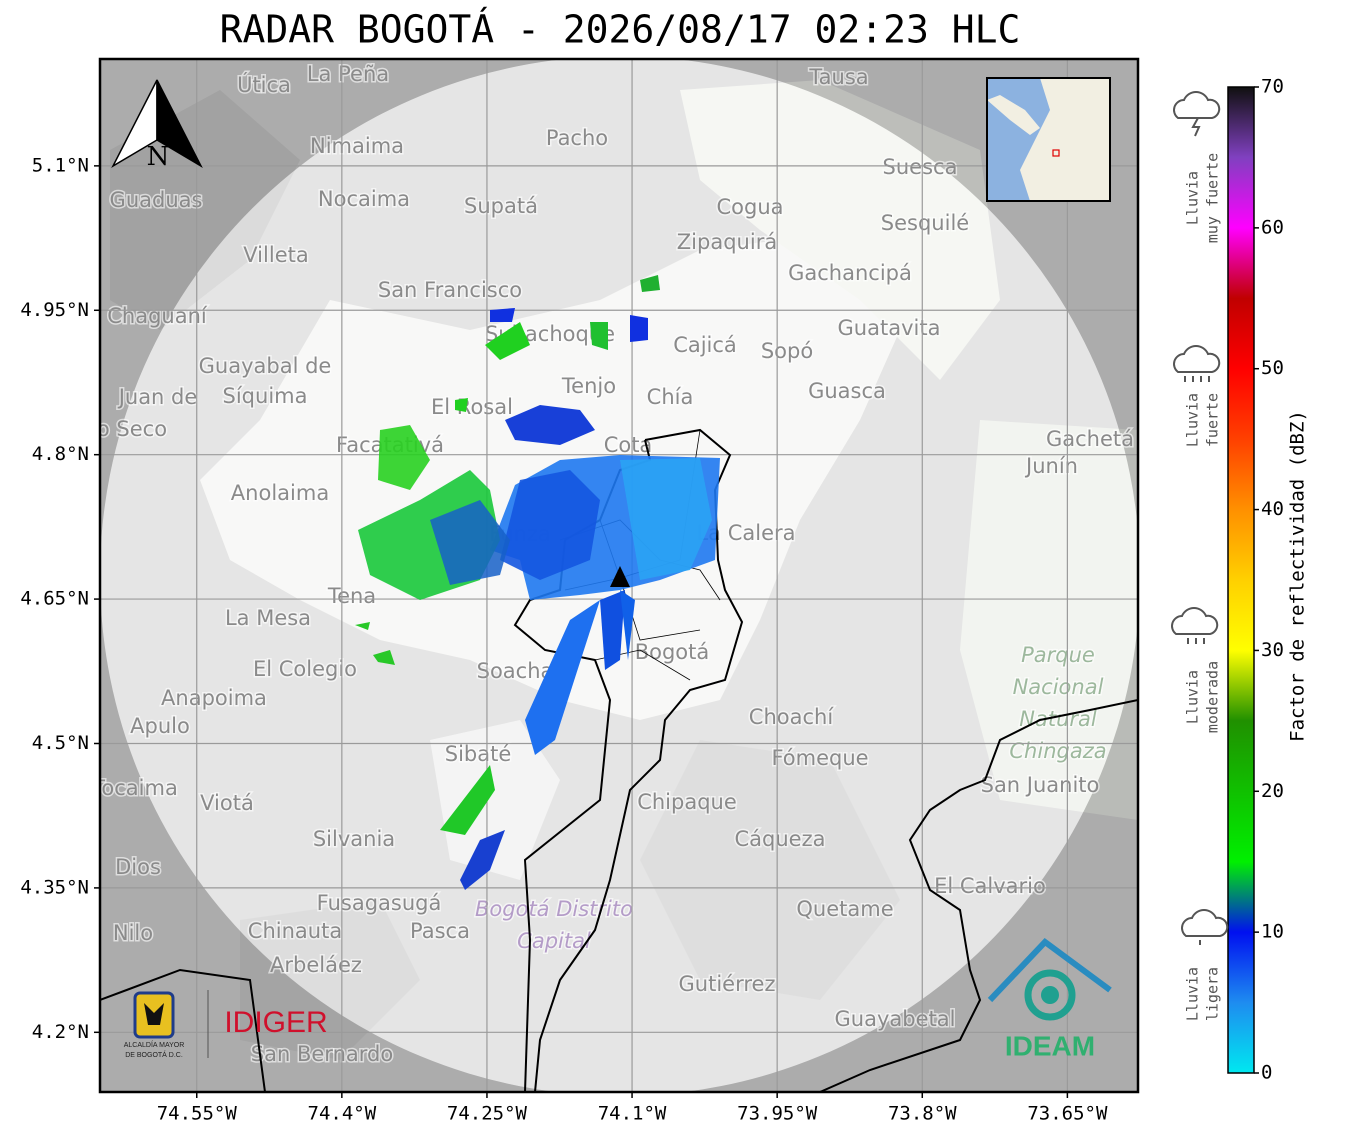 Image resolution: width=1349 pixels, height=1143 pixels. What do you see at coordinates (850, 273) in the screenshot?
I see `place-label: Gachancipá` at bounding box center [850, 273].